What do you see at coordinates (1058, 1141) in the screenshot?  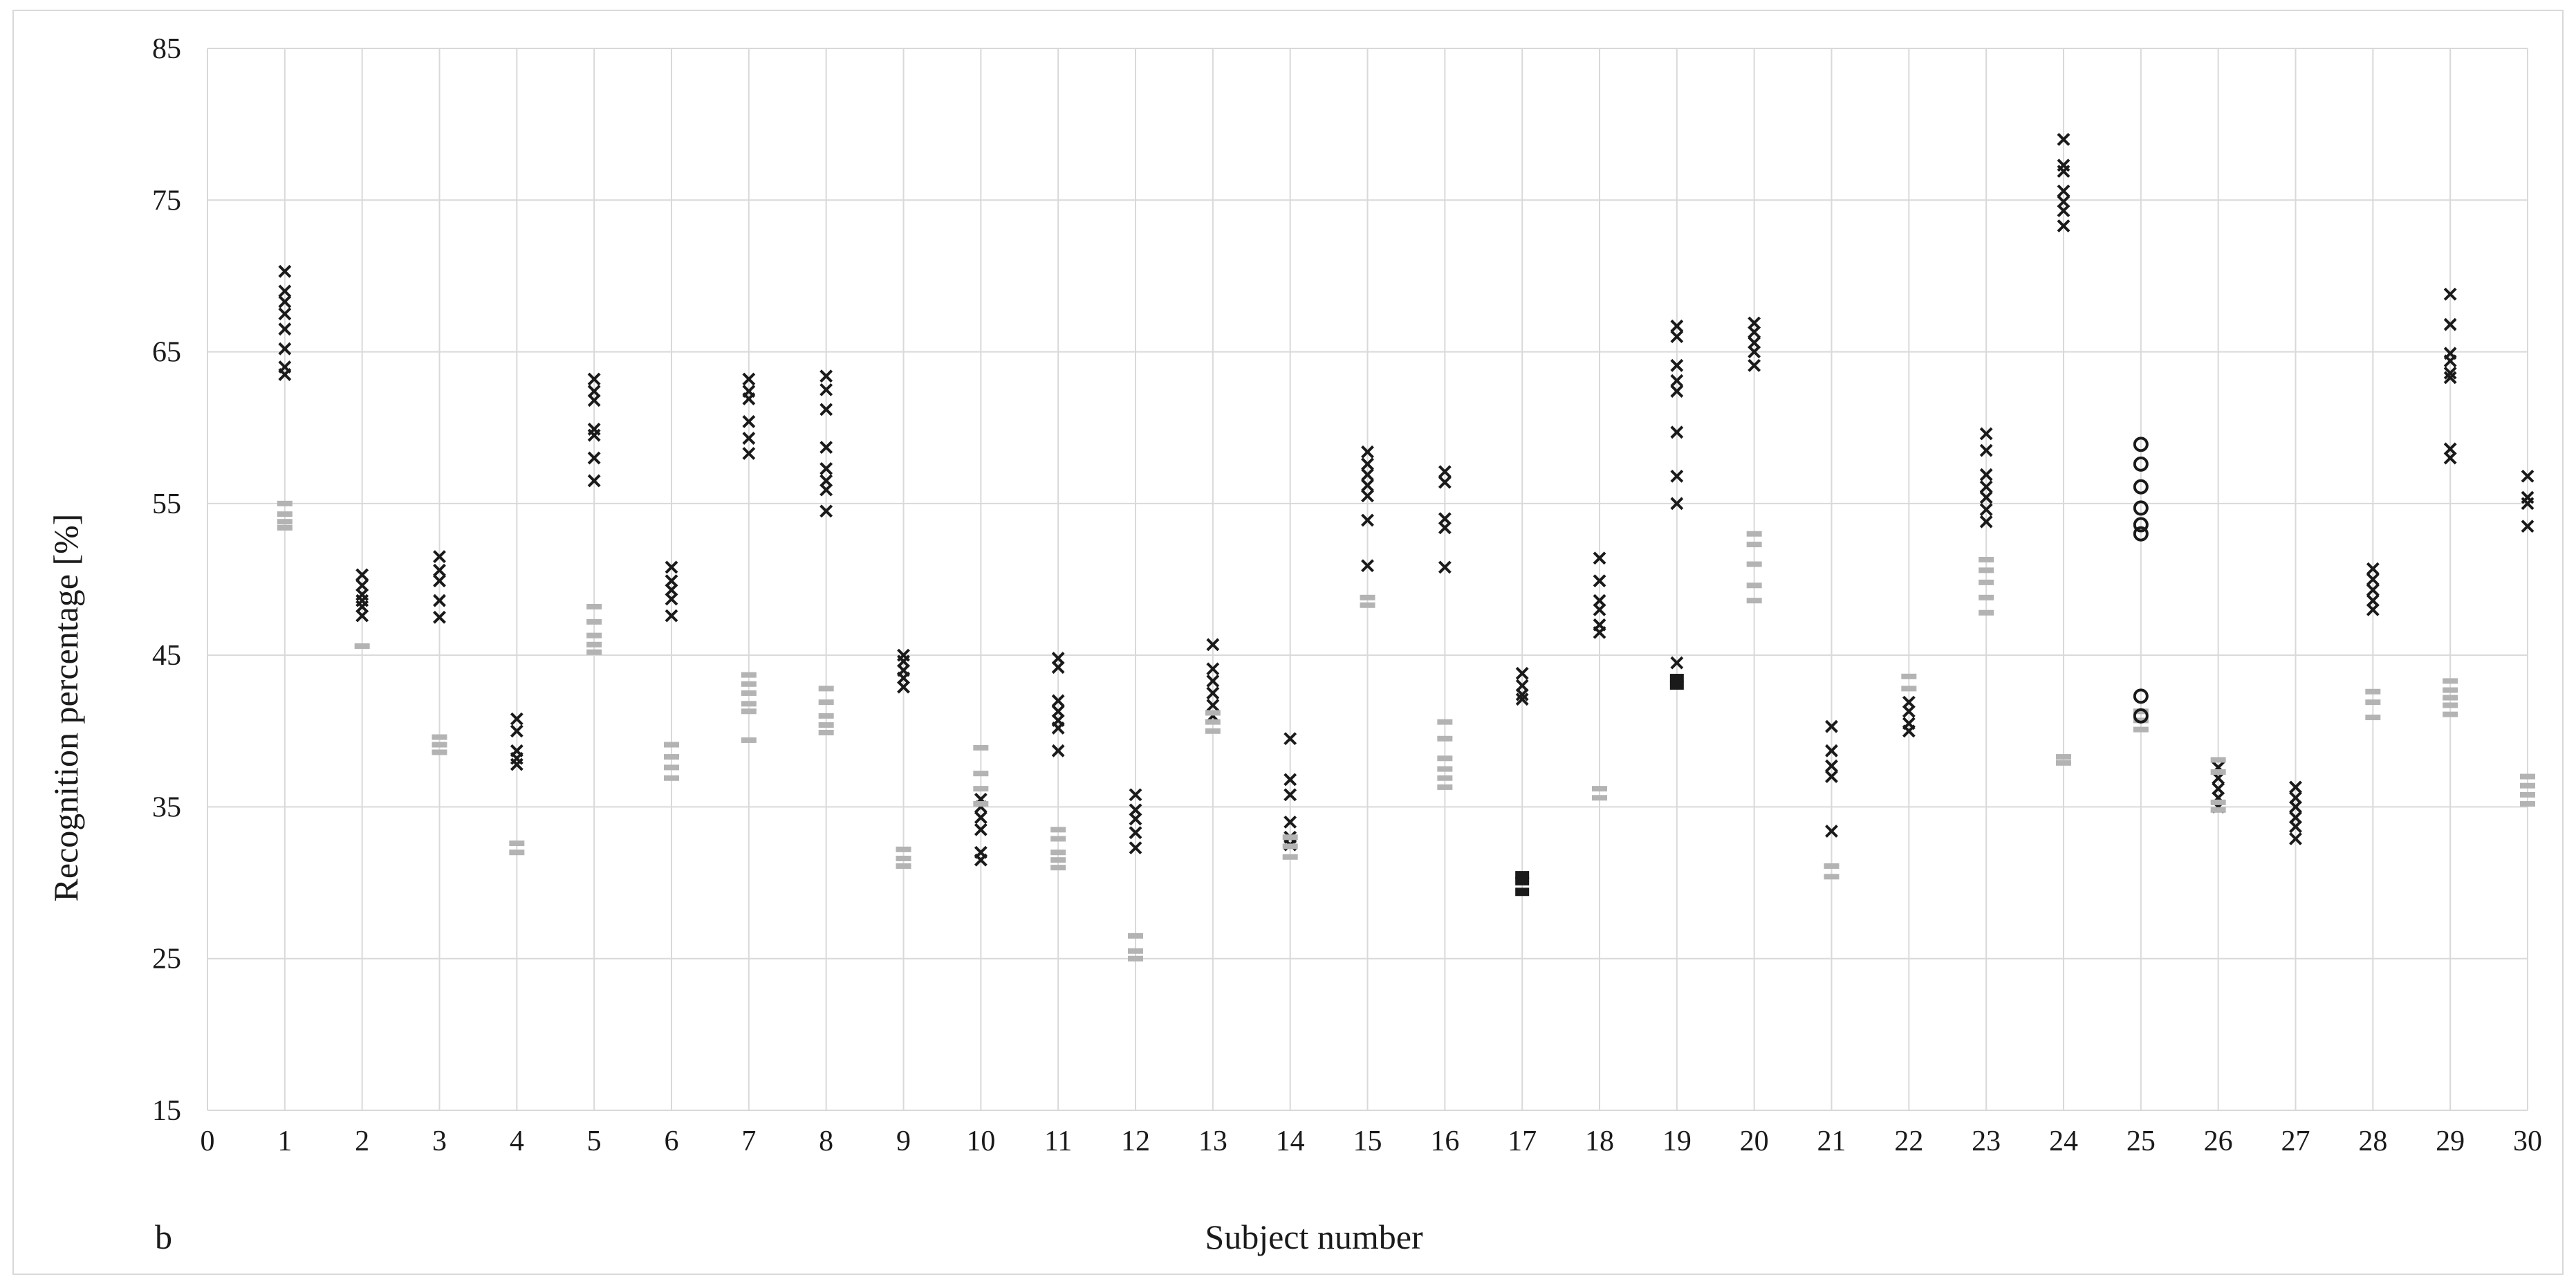 I see `x-tick-label: 11` at bounding box center [1058, 1141].